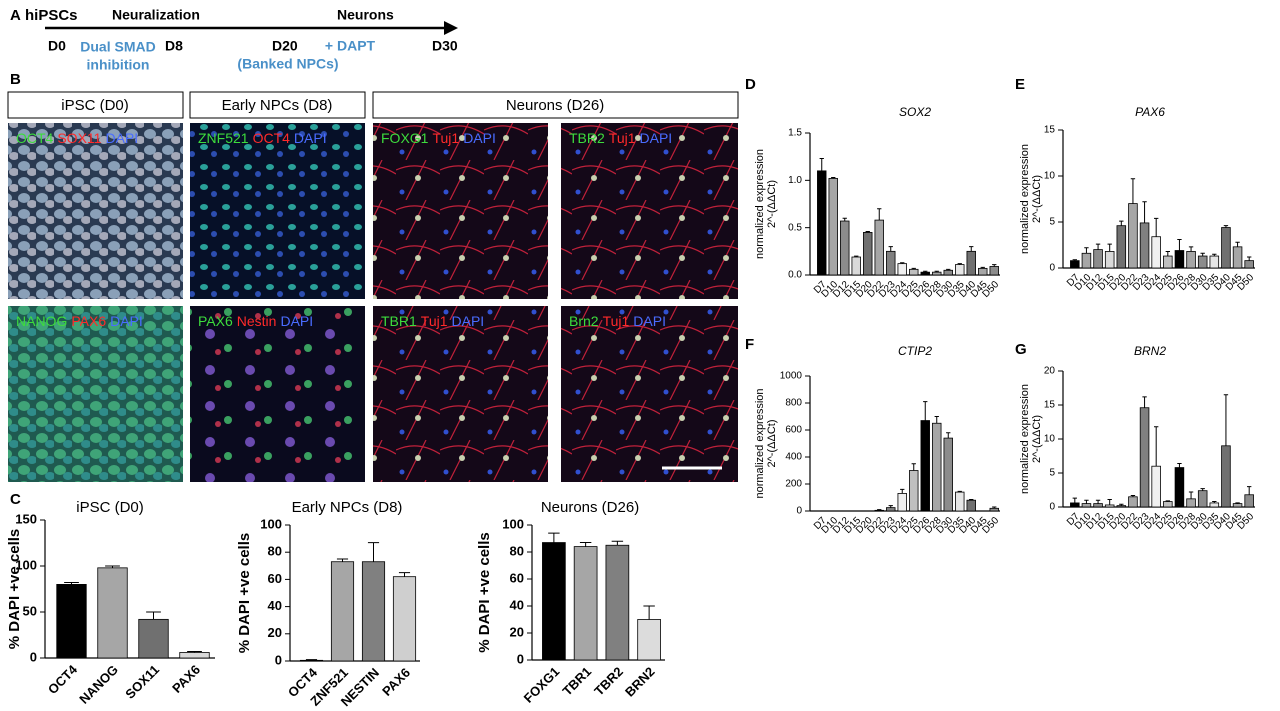 The width and height of the screenshot is (1280, 711). Describe the element at coordinates (584, 321) in the screenshot. I see `stain: Brn2` at that location.